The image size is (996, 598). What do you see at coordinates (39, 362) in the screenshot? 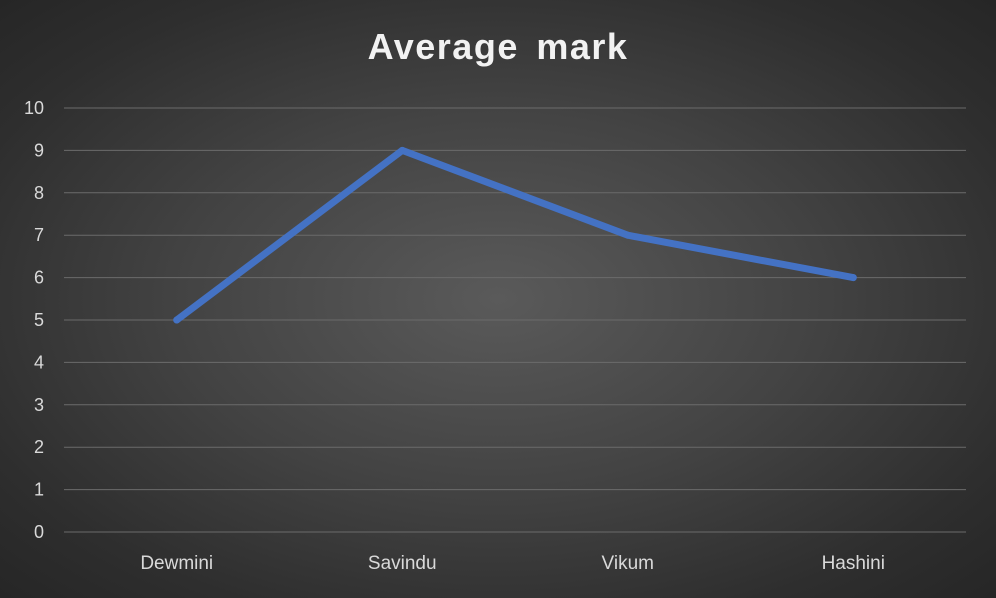
I see `y-tick-label: 4` at bounding box center [39, 362].